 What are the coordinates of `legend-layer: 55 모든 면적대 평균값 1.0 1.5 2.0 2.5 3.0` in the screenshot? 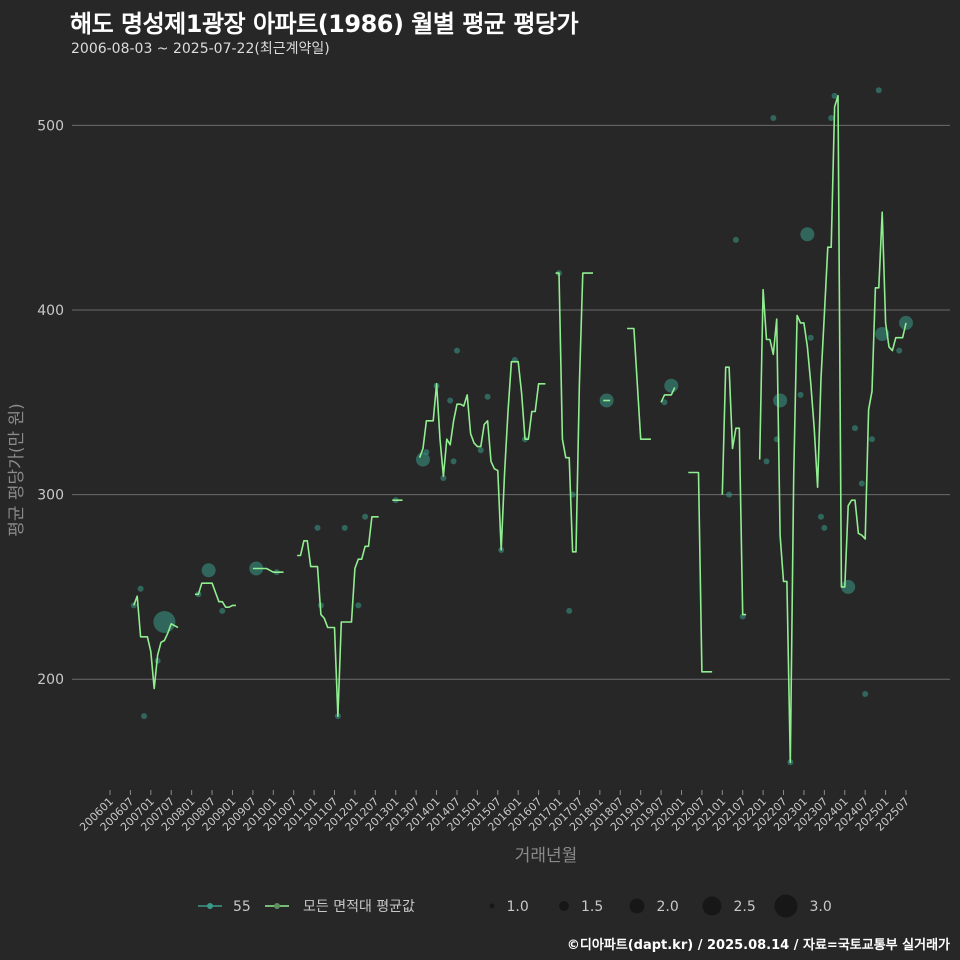 It's located at (515, 906).